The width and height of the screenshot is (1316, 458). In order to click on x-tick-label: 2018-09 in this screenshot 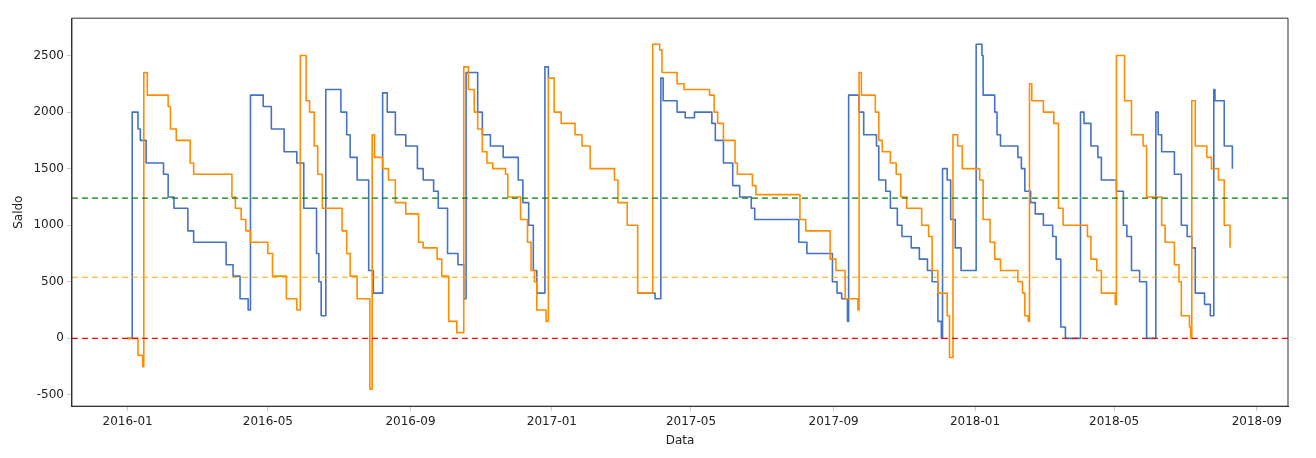, I will do `click(1256, 420)`.